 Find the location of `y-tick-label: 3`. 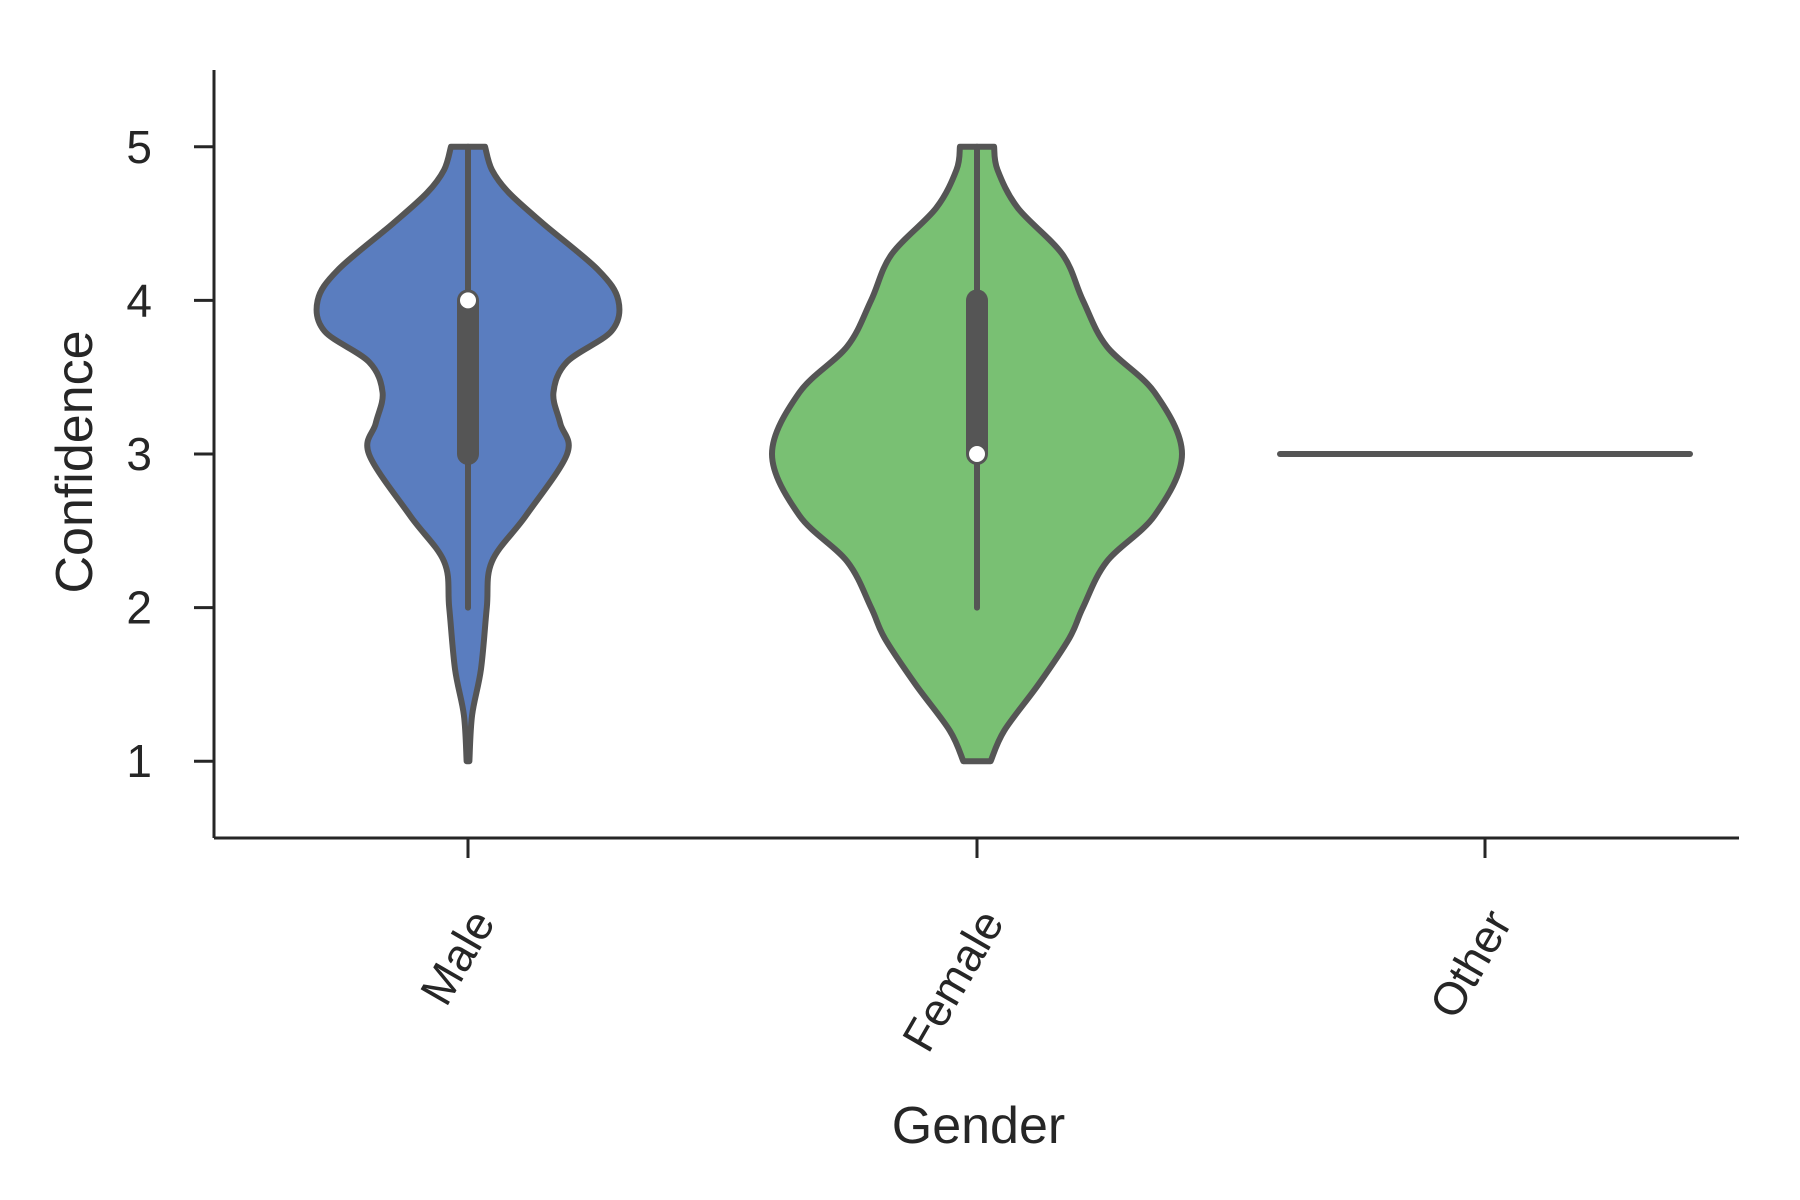

y-tick-label: 3 is located at coordinates (139, 454).